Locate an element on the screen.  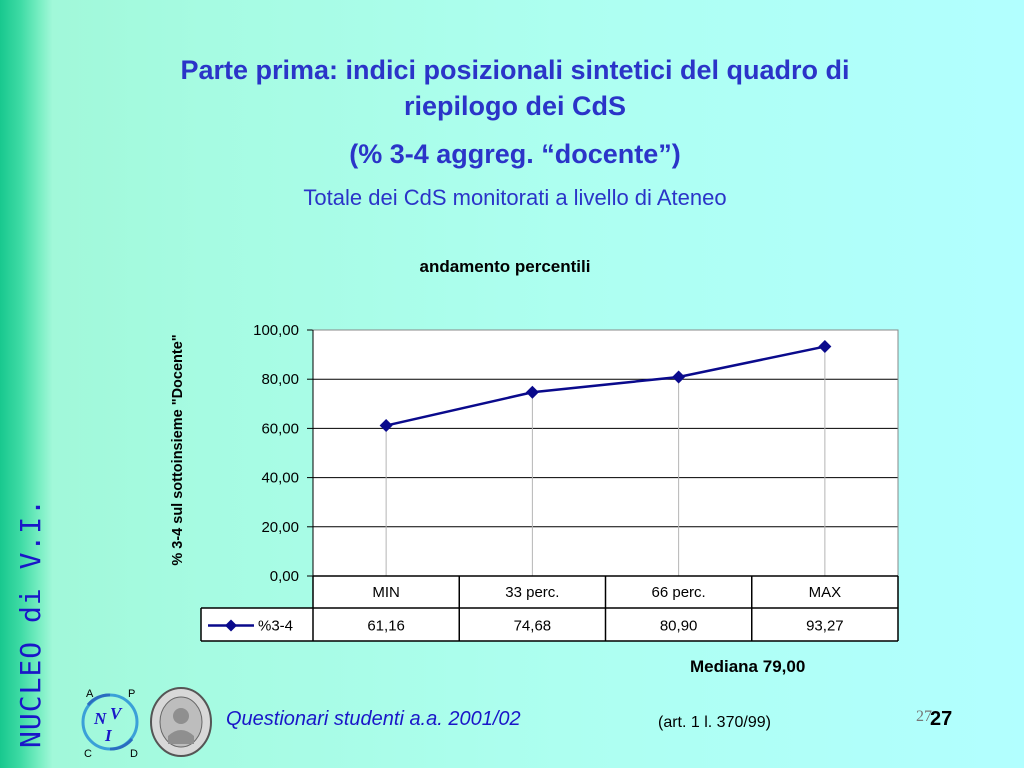
y-tick-label: 40,00 is located at coordinates (280, 478).